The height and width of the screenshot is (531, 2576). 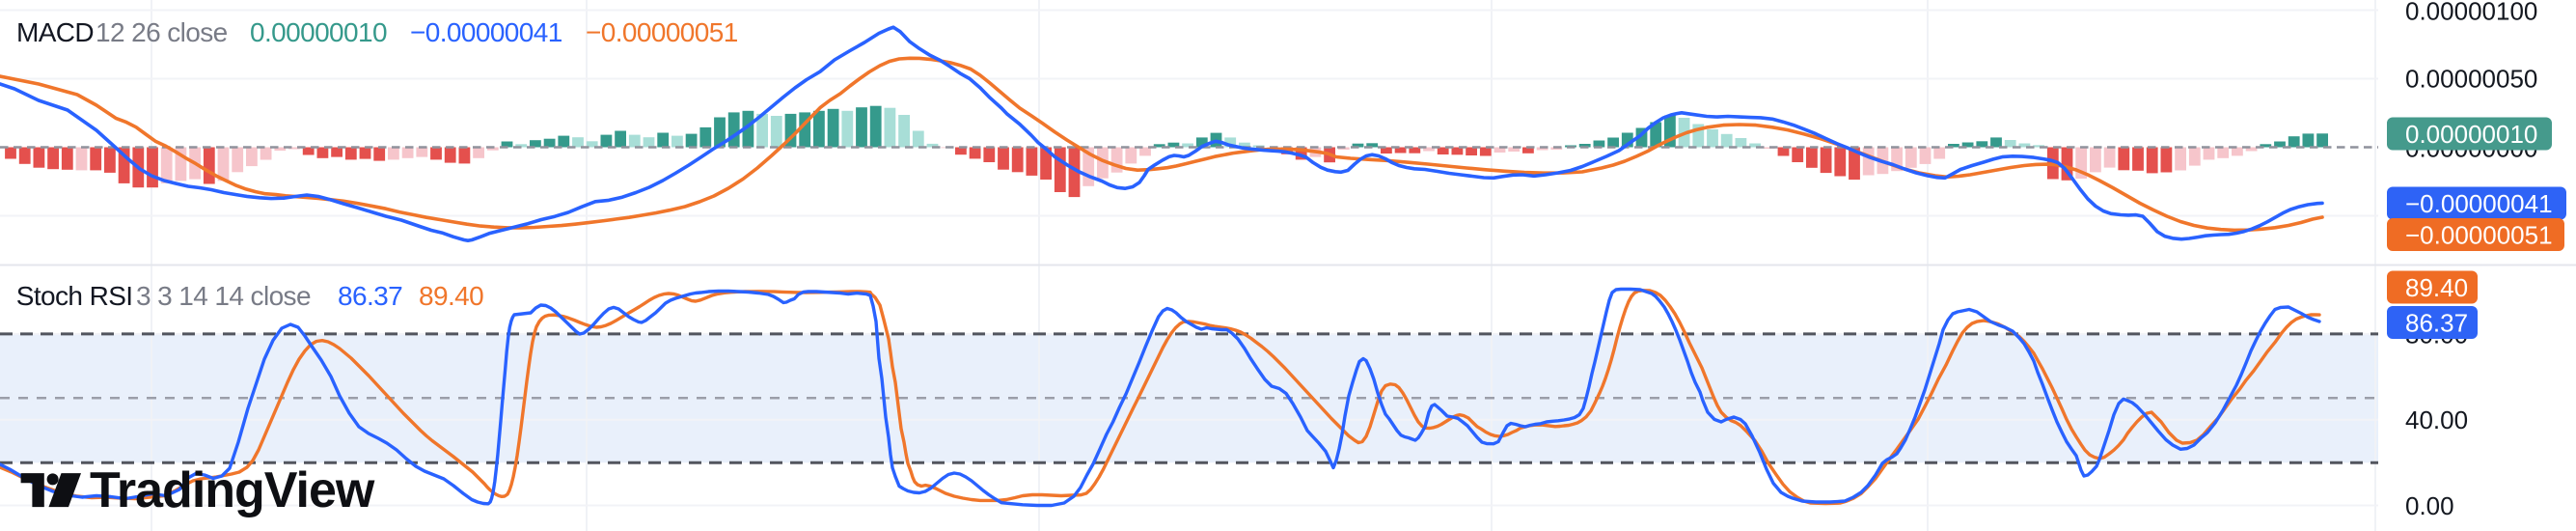 What do you see at coordinates (2471, 13) in the screenshot?
I see `svg-text: 0.00000100` at bounding box center [2471, 13].